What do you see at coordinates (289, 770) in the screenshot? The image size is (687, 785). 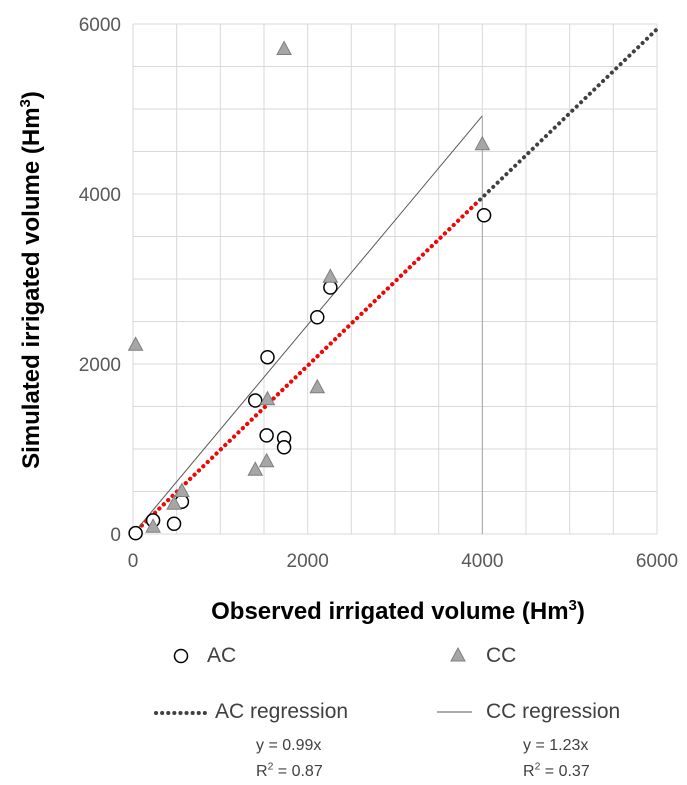 I see `ac-r-squared: R2 = 0.87` at bounding box center [289, 770].